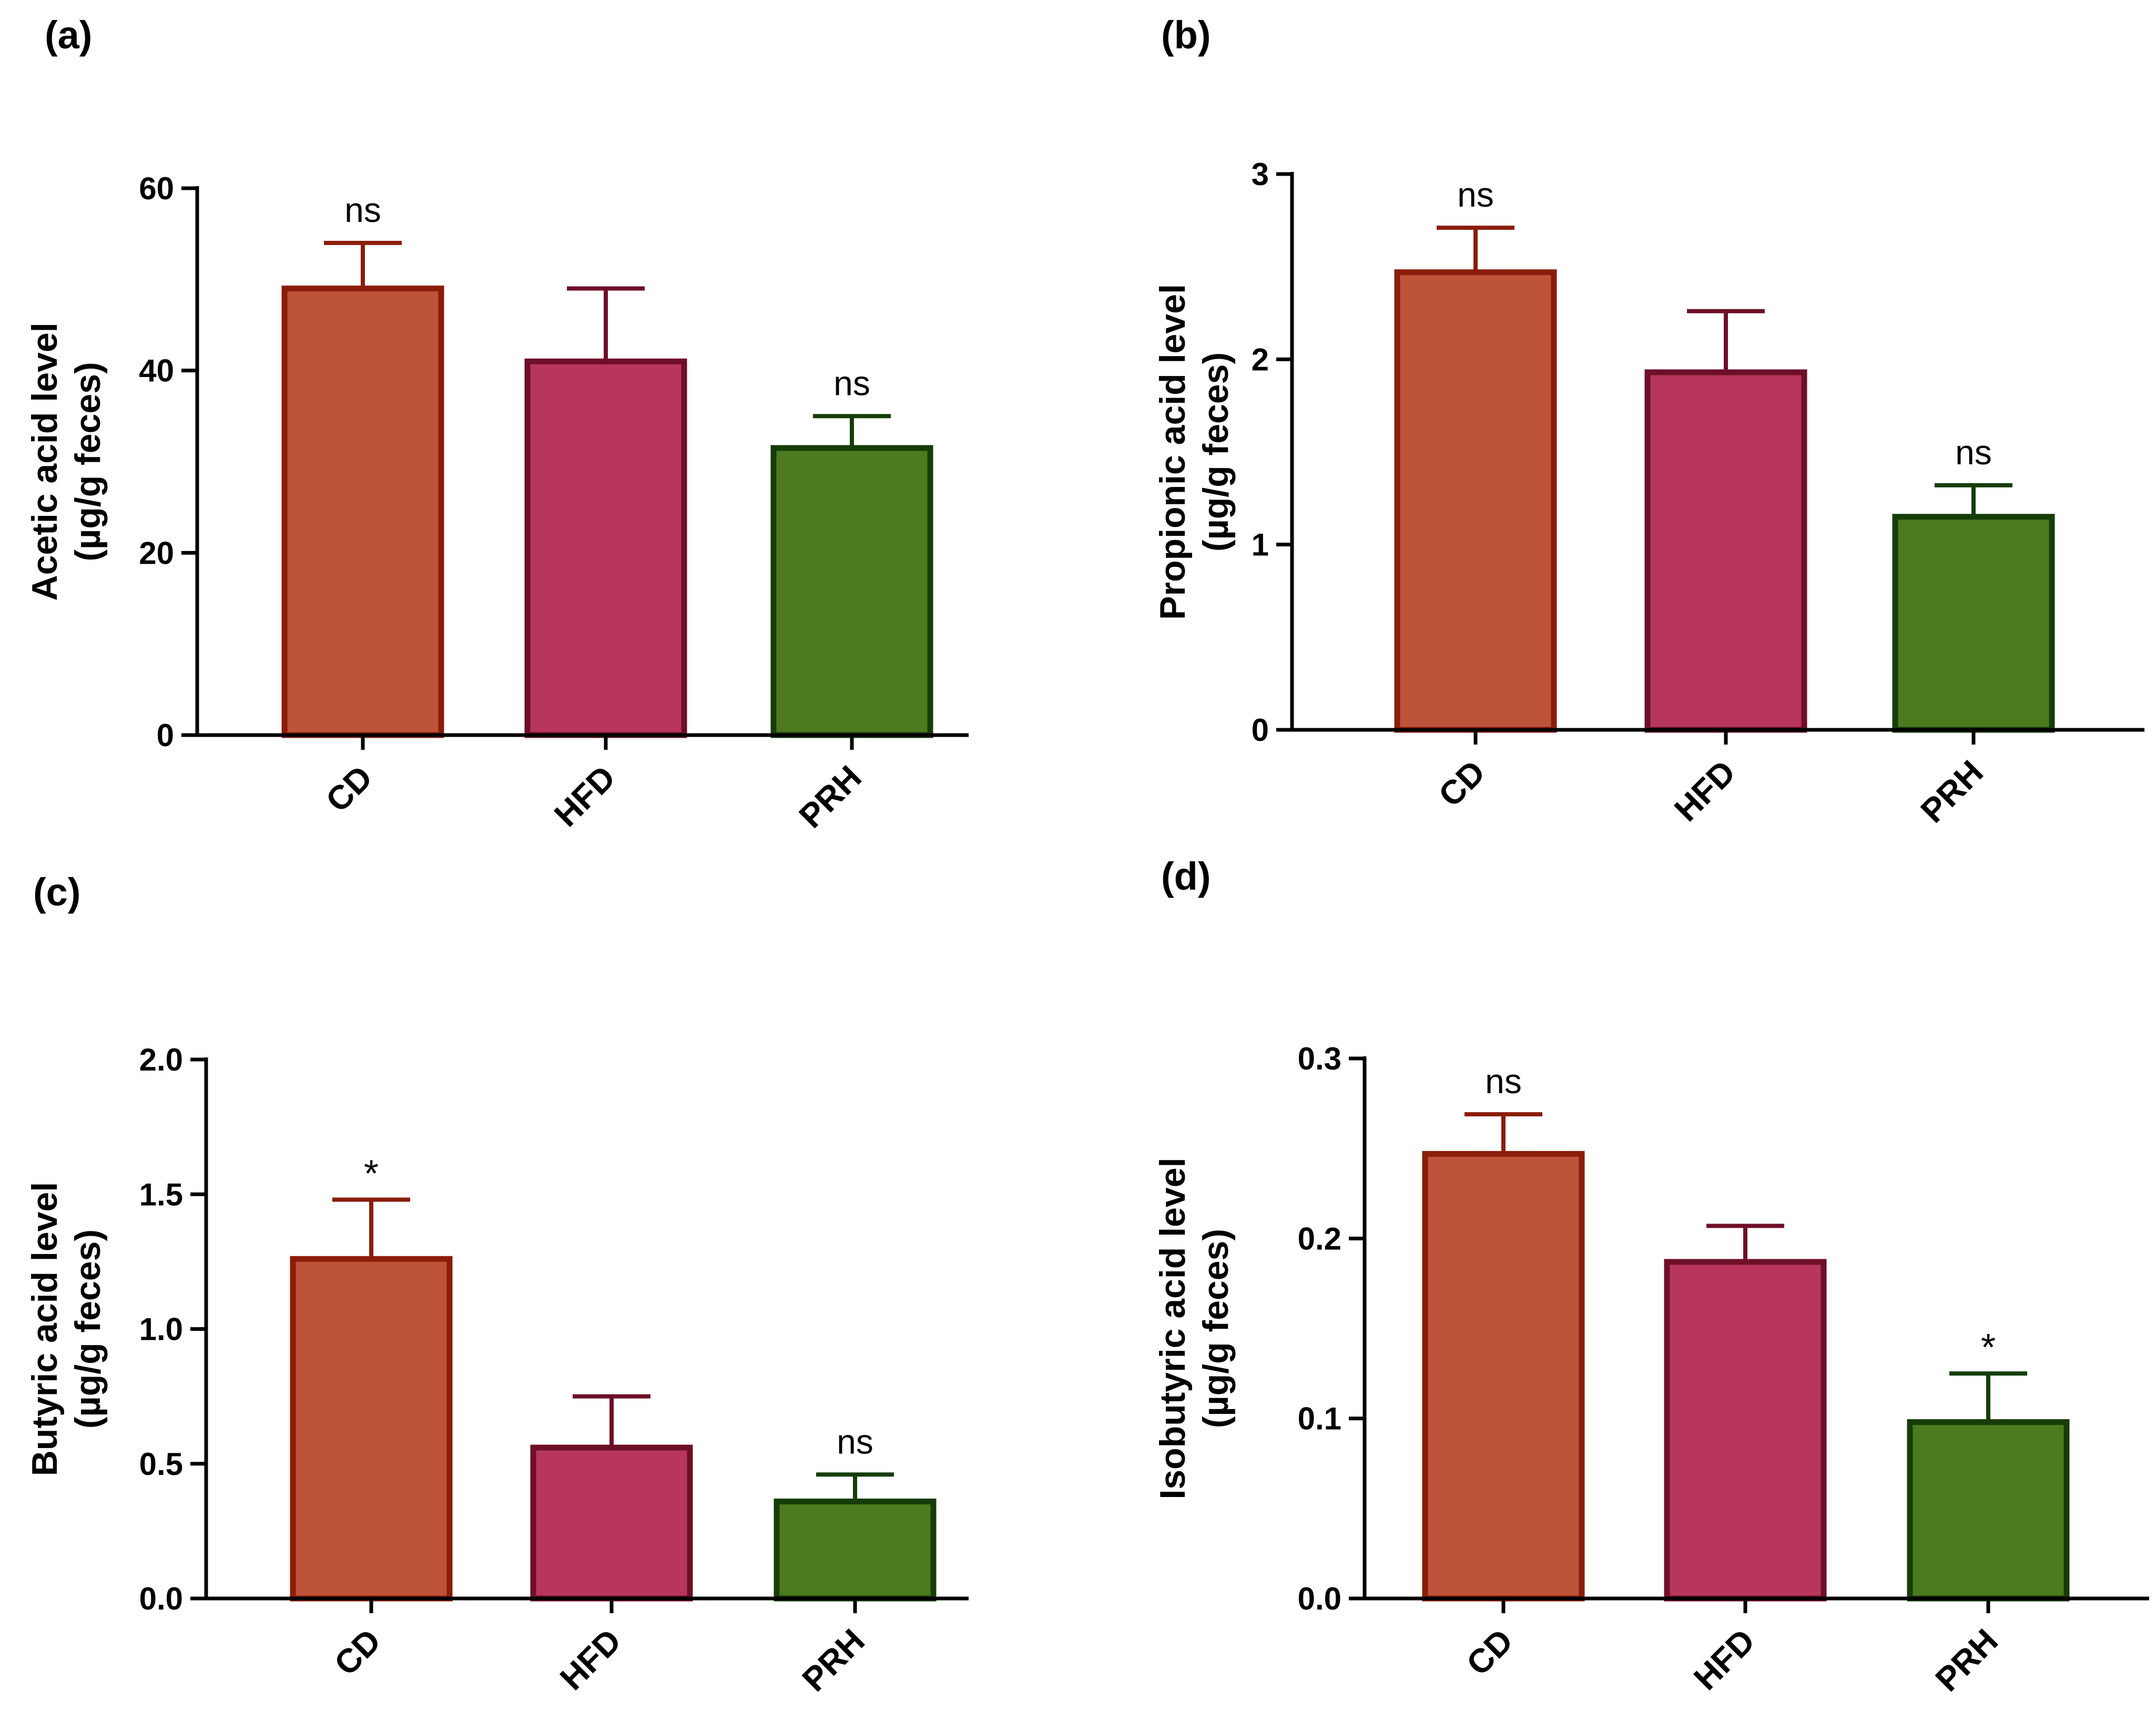 Image resolution: width=2156 pixels, height=1721 pixels. I want to click on y-tick-label: 2, so click(1260, 360).